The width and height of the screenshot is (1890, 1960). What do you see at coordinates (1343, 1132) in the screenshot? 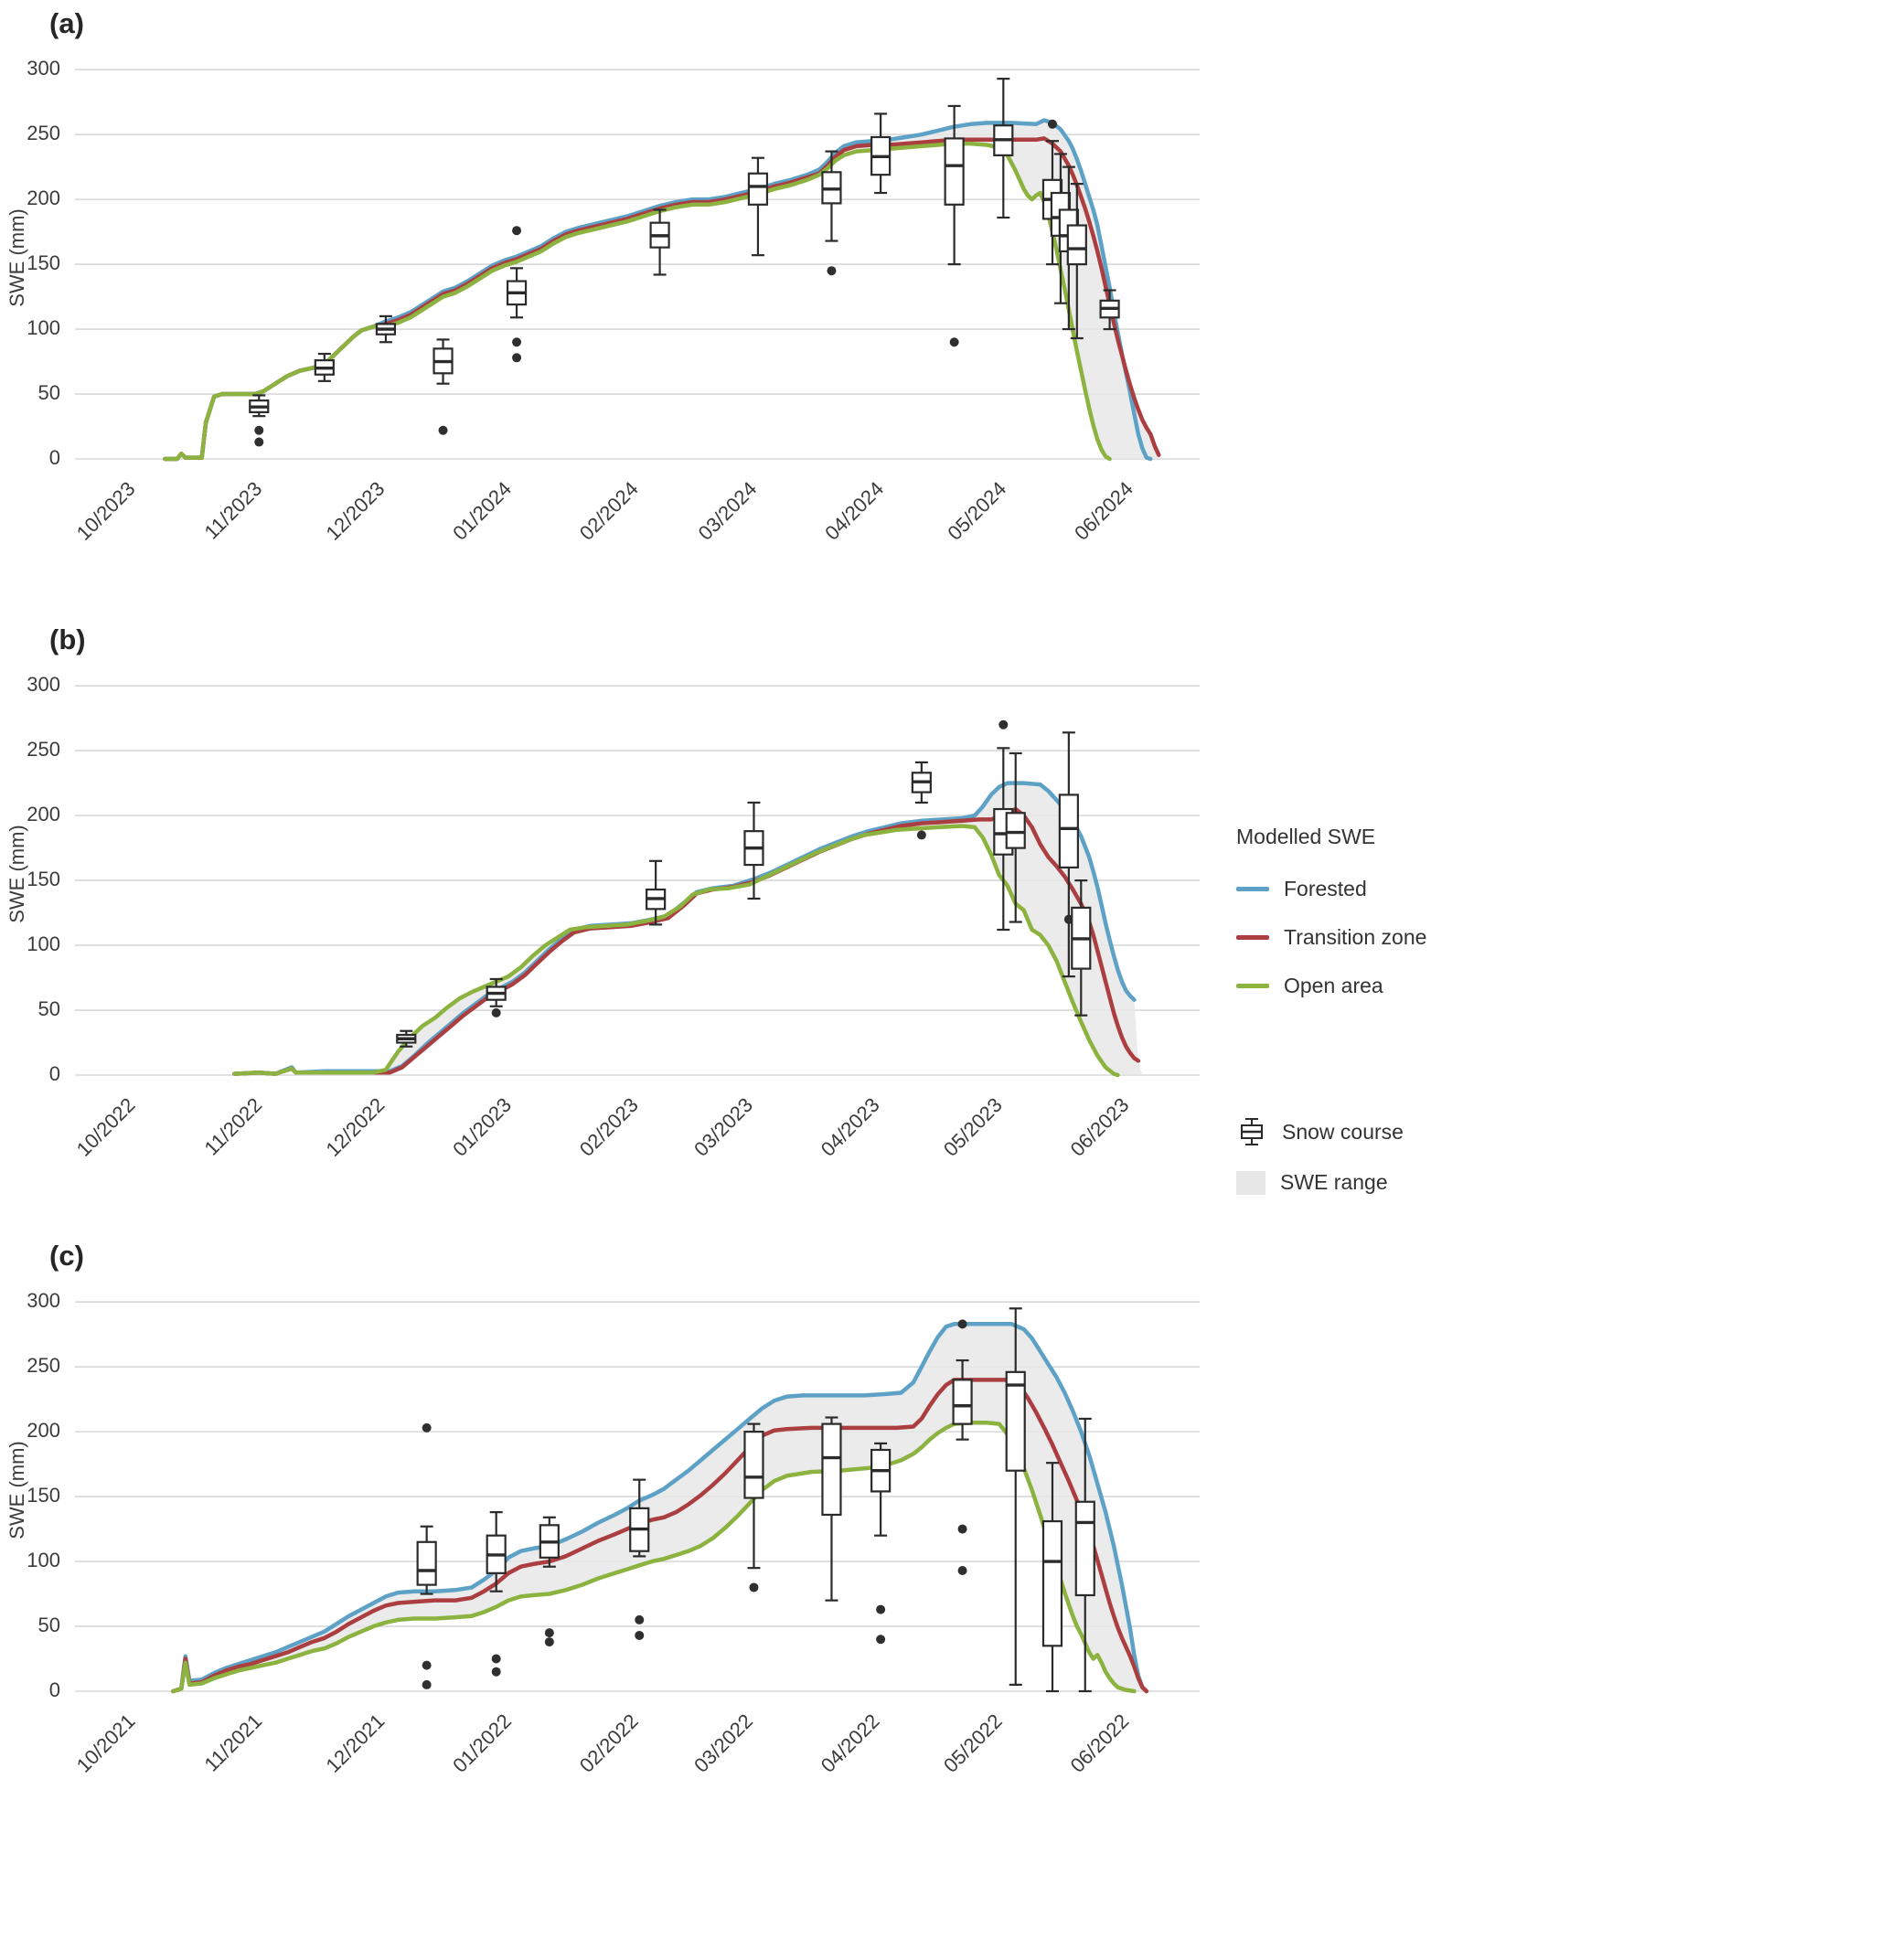
I see `legend-item-snow-course-label: Snow course` at bounding box center [1343, 1132].